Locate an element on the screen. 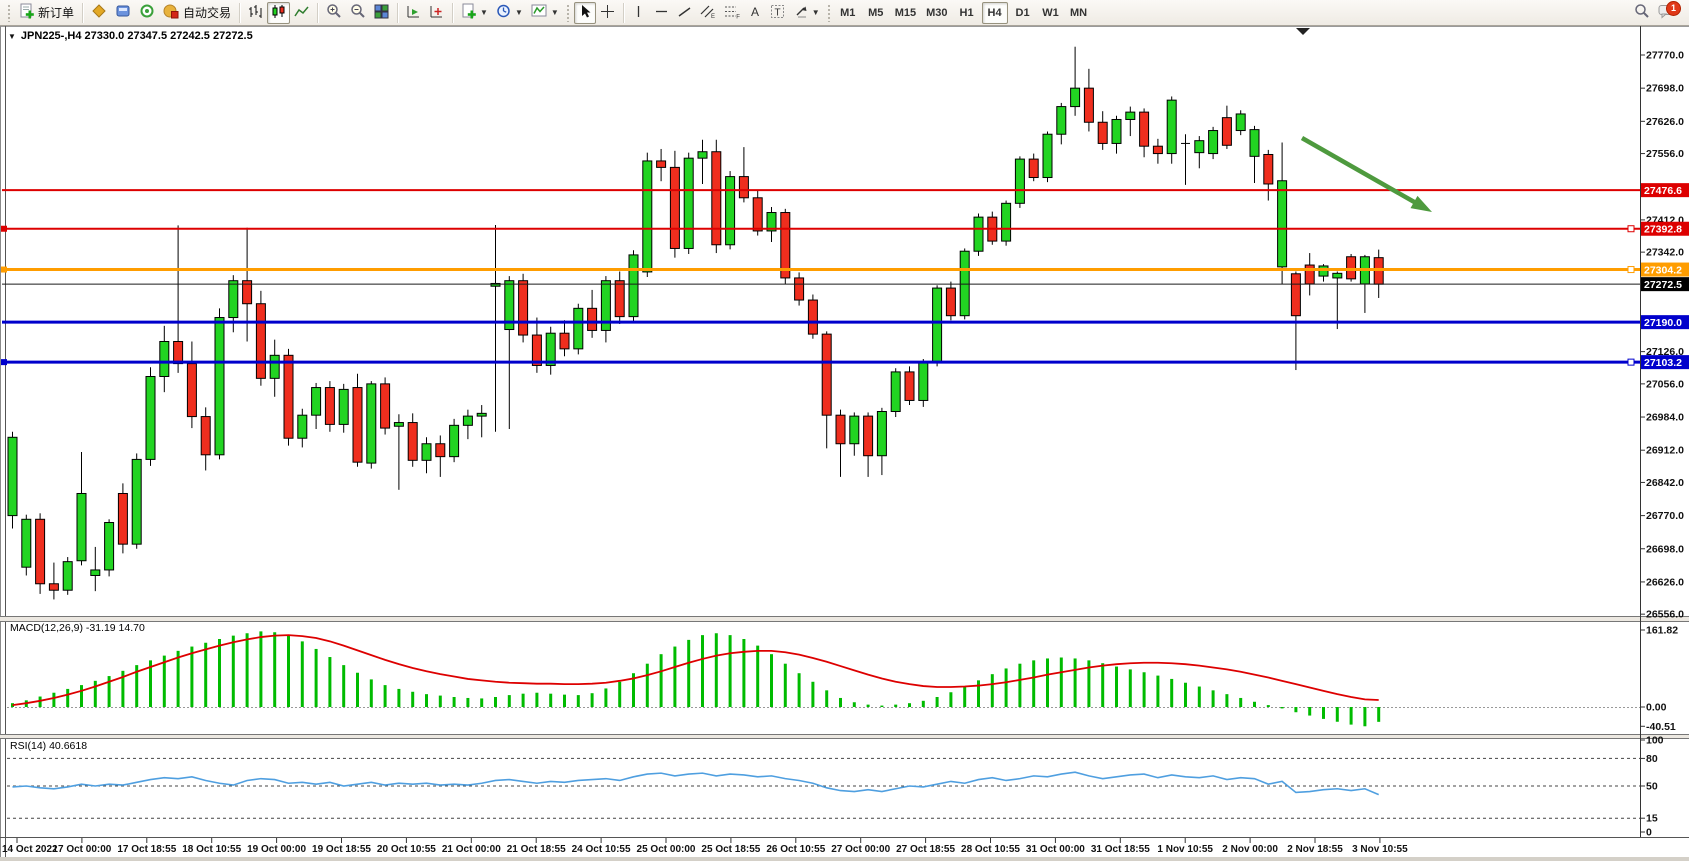 Image resolution: width=1689 pixels, height=861 pixels. timeframe-W1: W1 is located at coordinates (1051, 13).